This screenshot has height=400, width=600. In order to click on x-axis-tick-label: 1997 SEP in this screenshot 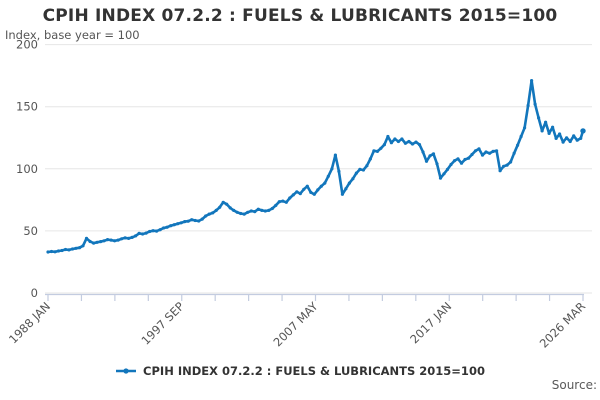, I will do `click(162, 323)`.